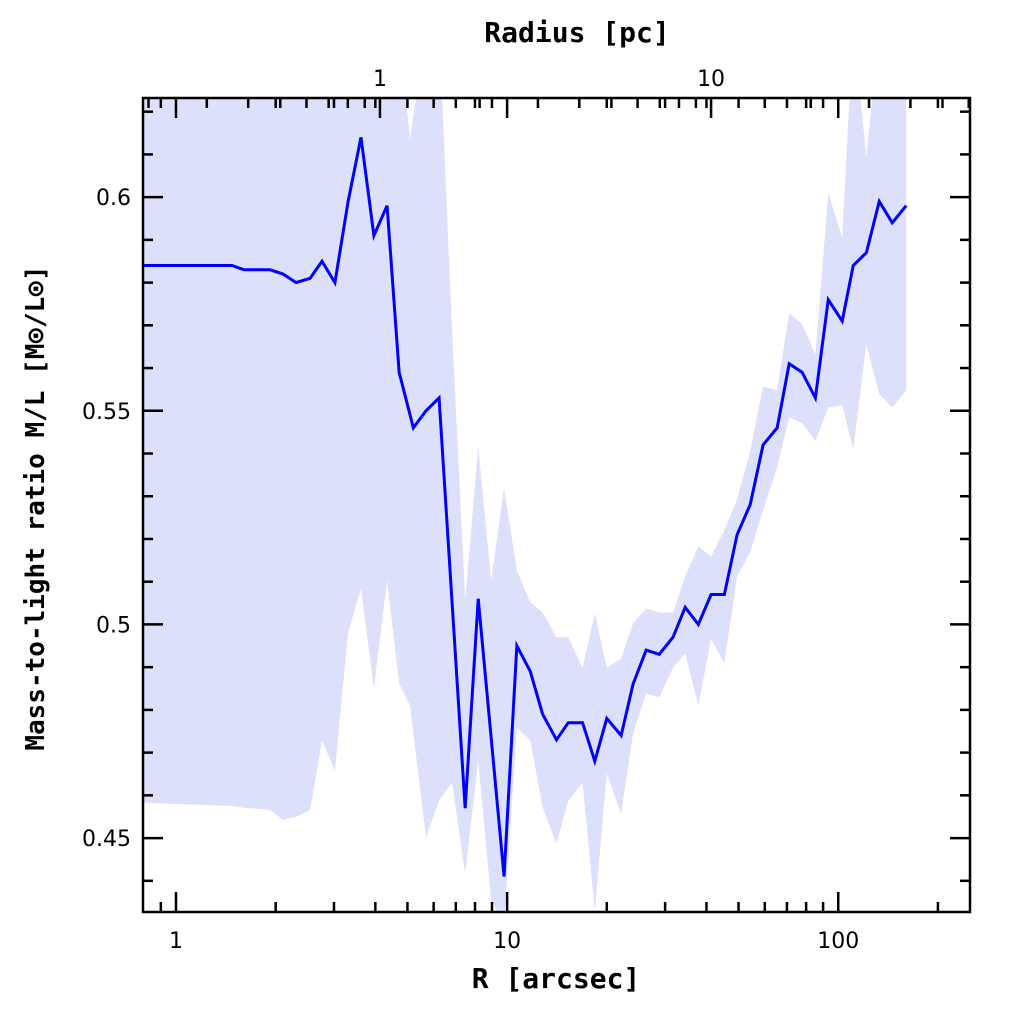  Describe the element at coordinates (106, 839) in the screenshot. I see `y-tick-label: 0.45` at that location.